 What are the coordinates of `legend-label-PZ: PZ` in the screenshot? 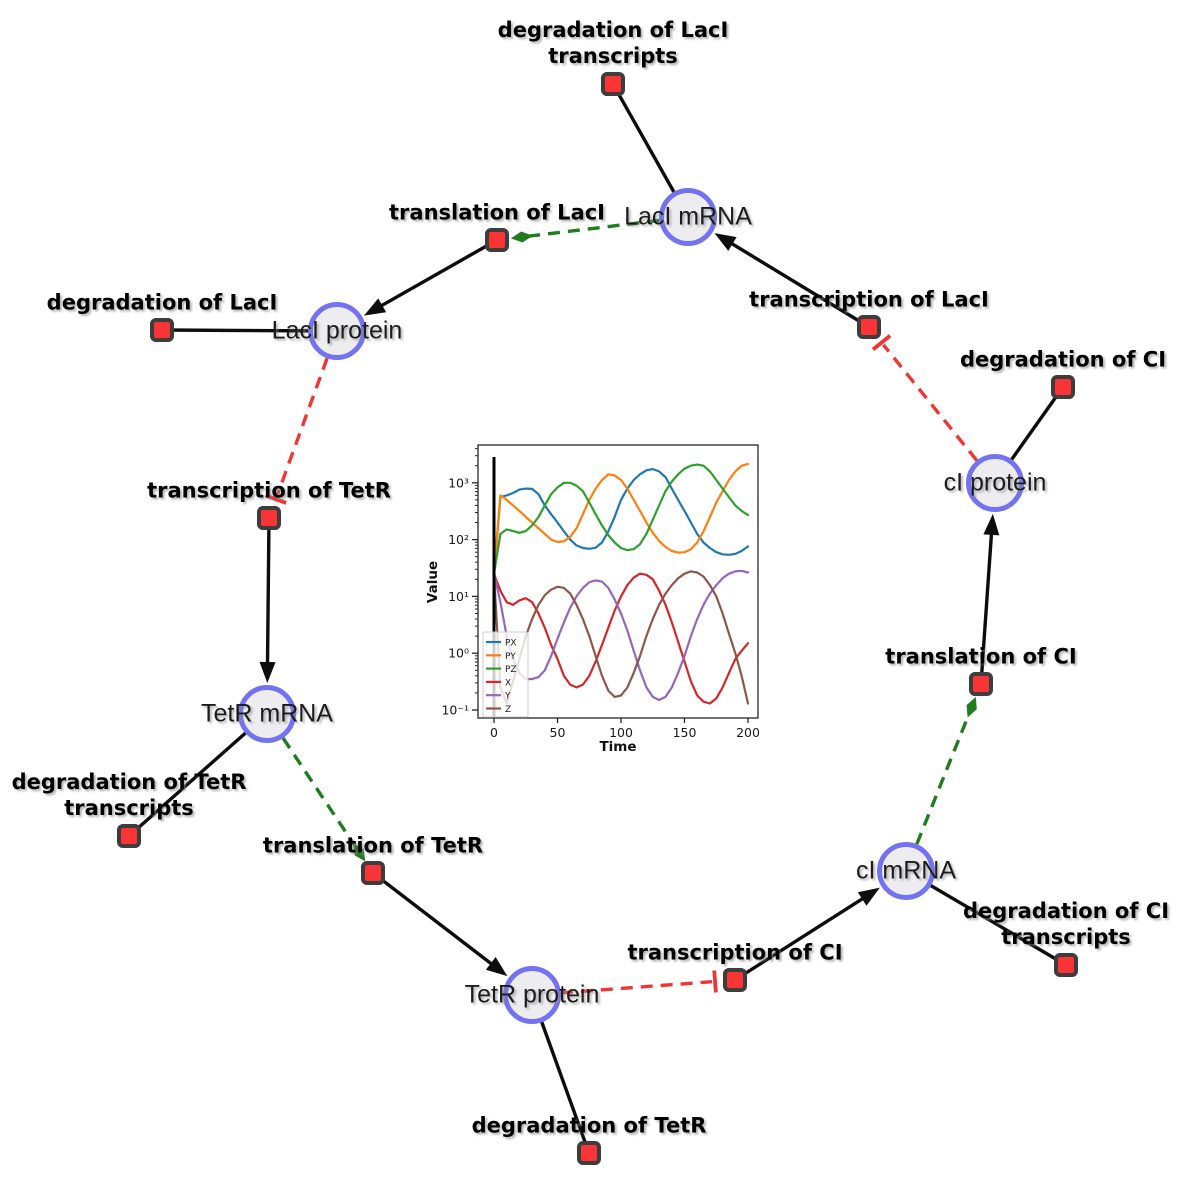 It's located at (511, 670).